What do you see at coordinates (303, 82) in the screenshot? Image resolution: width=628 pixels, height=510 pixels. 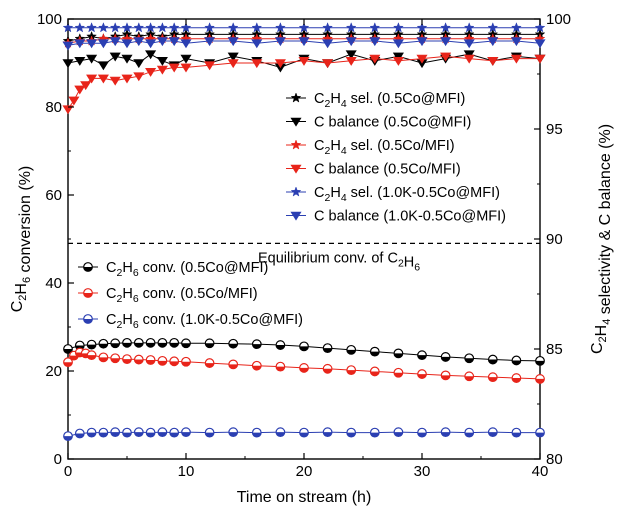 I see `series-line` at bounding box center [303, 82].